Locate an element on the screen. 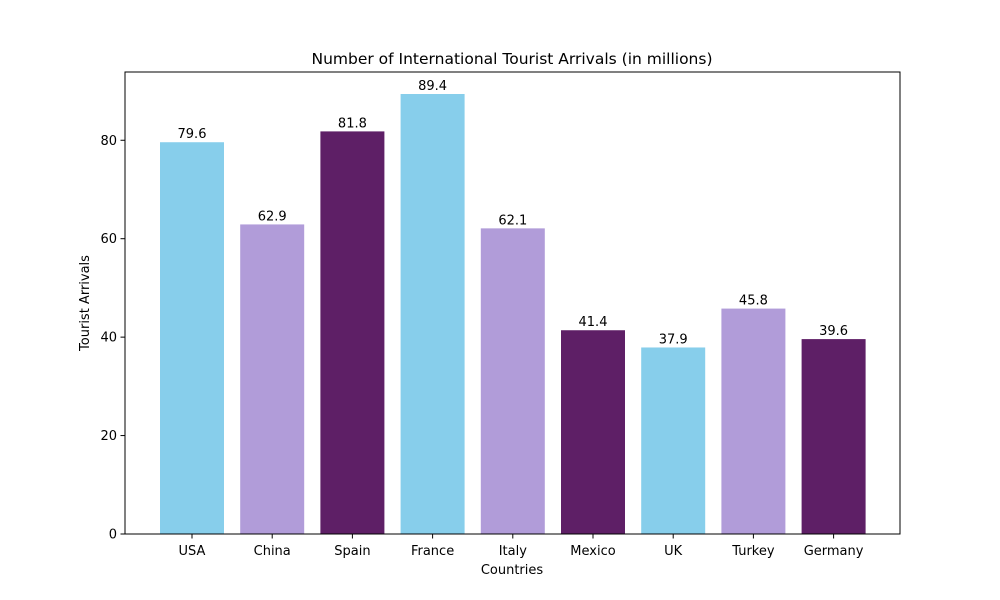 The height and width of the screenshot is (600, 1000). y-axis-label: Tourist Arrivals is located at coordinates (85, 303).